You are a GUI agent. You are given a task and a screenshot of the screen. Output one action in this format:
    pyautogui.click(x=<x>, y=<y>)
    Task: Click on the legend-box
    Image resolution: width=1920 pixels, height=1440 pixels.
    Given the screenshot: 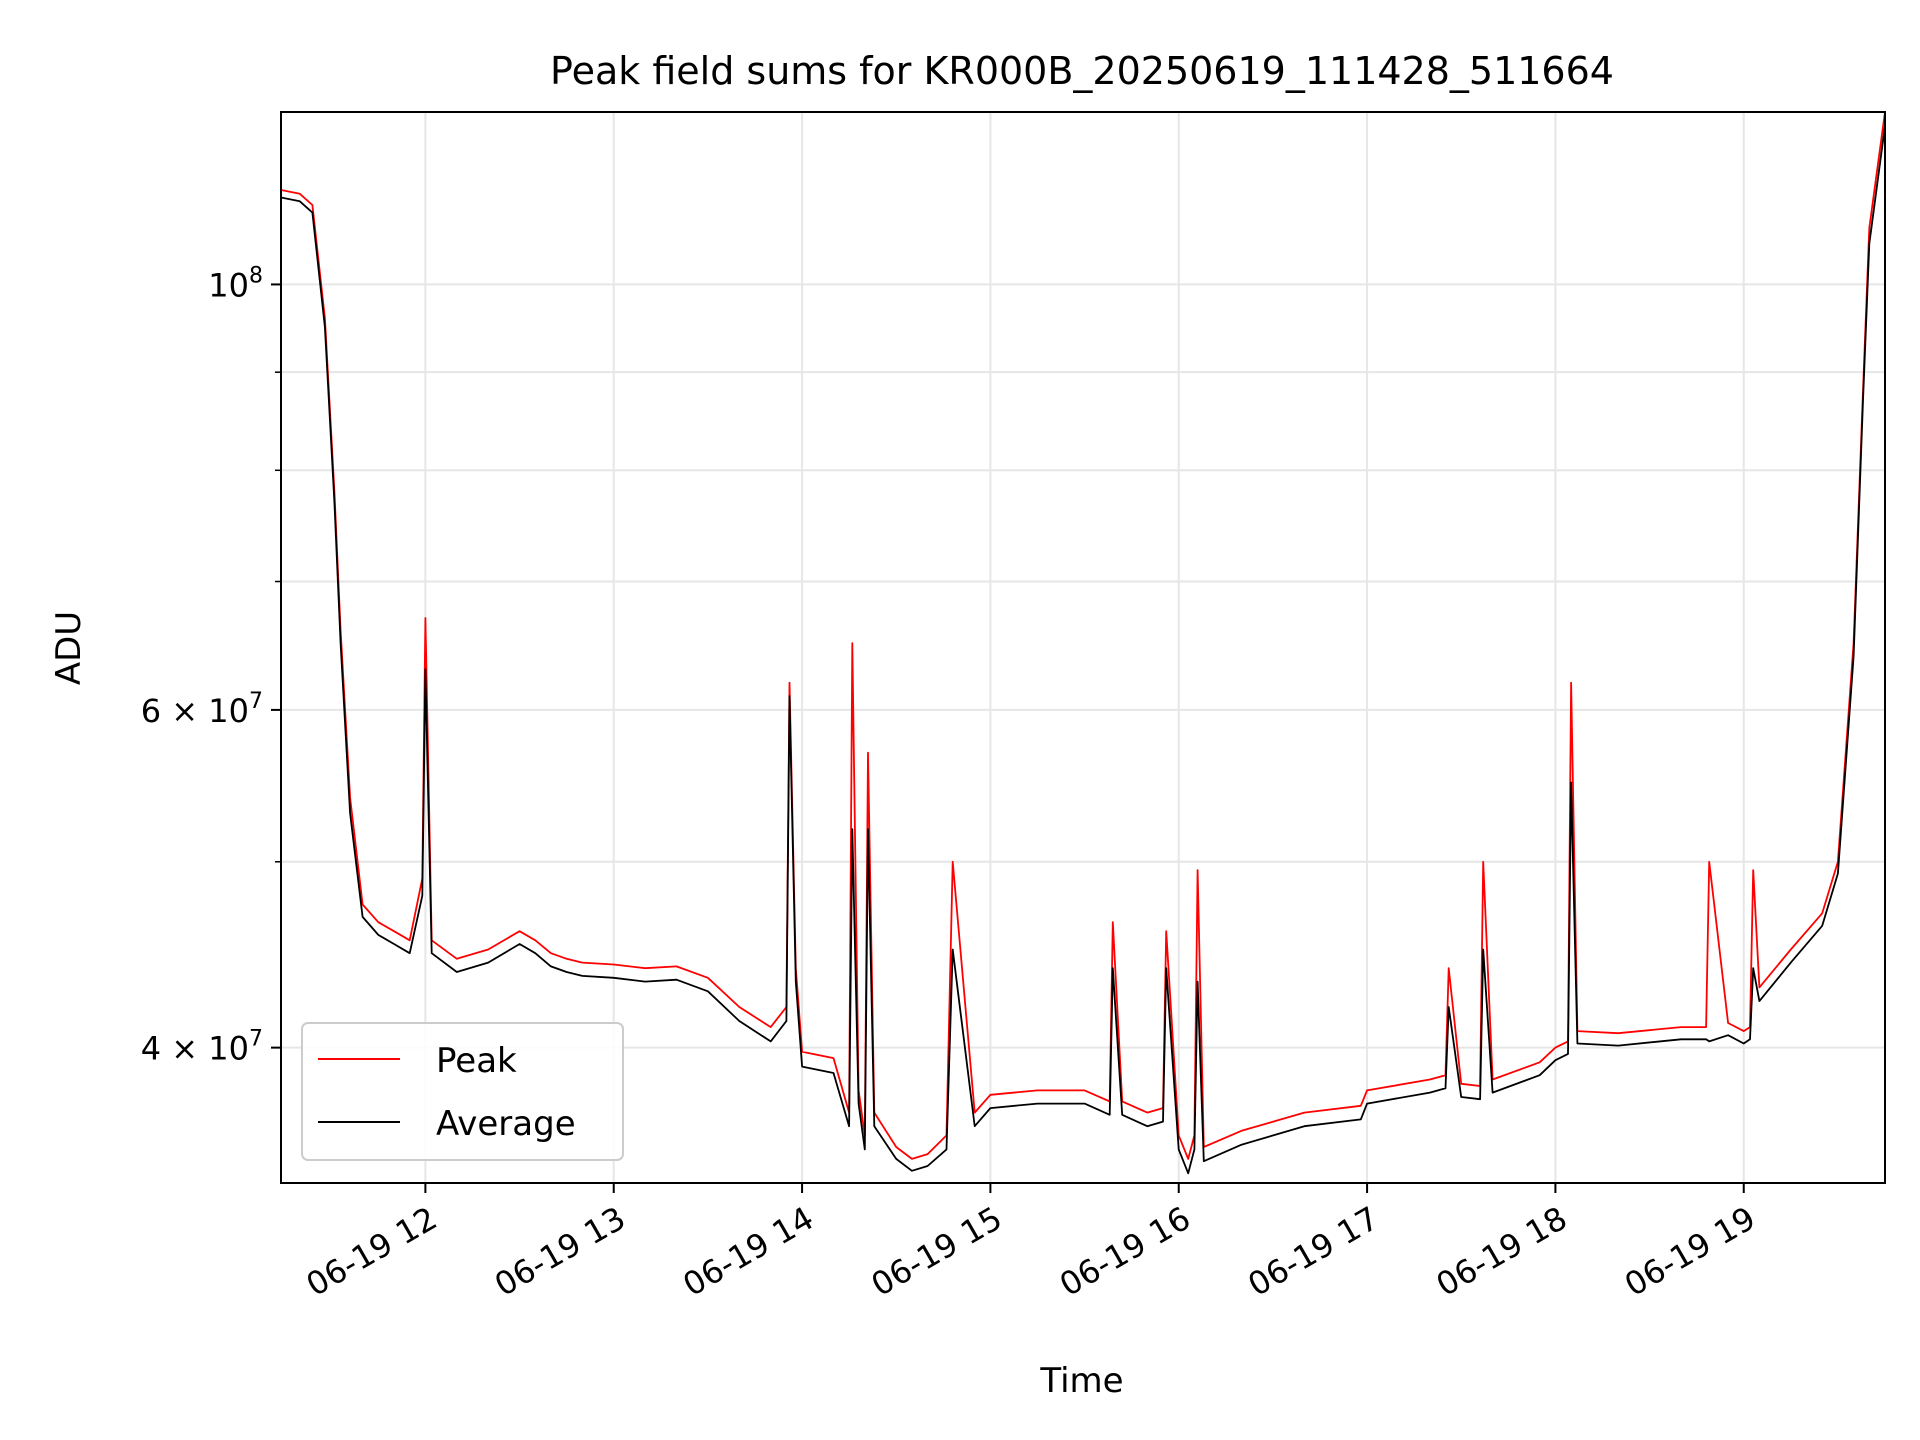 What is the action you would take?
    pyautogui.click(x=462, y=1091)
    